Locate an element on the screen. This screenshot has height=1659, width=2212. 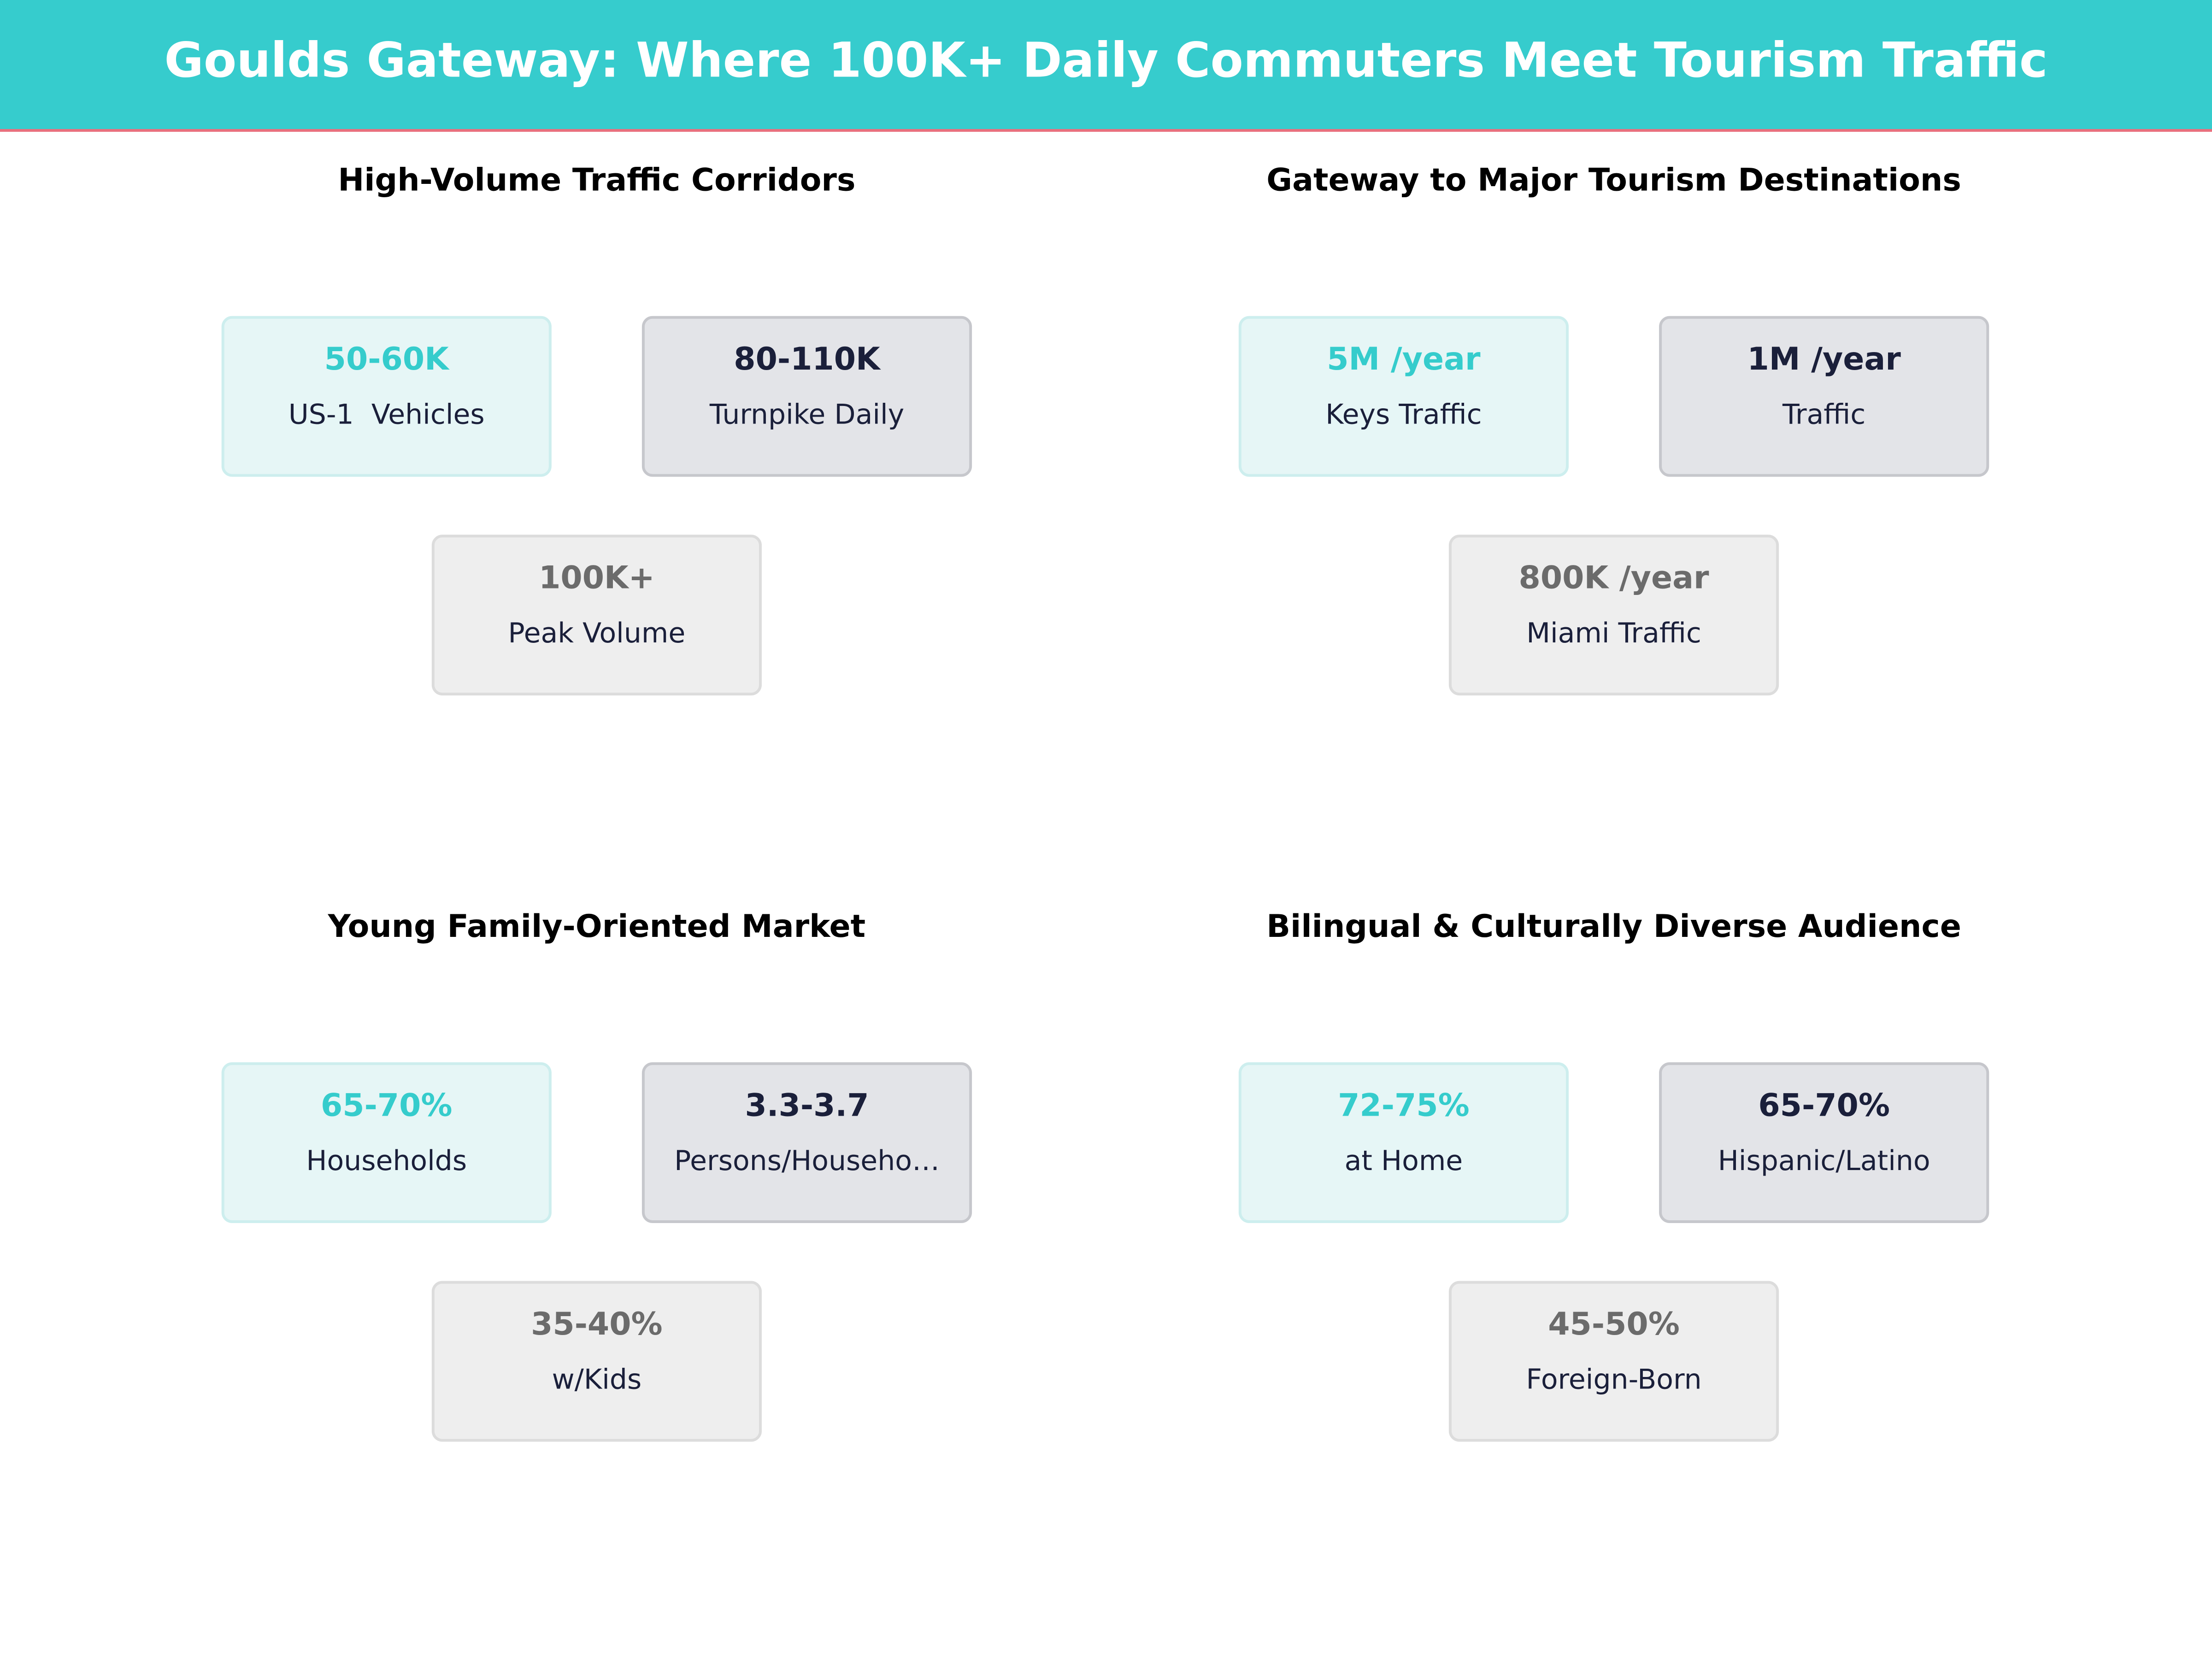
stat-value: 35-40% is located at coordinates (597, 1324).